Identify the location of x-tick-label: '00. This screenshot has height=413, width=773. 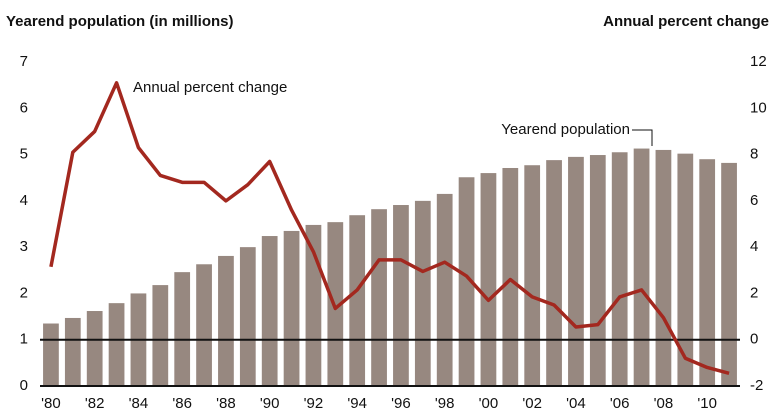
(489, 403).